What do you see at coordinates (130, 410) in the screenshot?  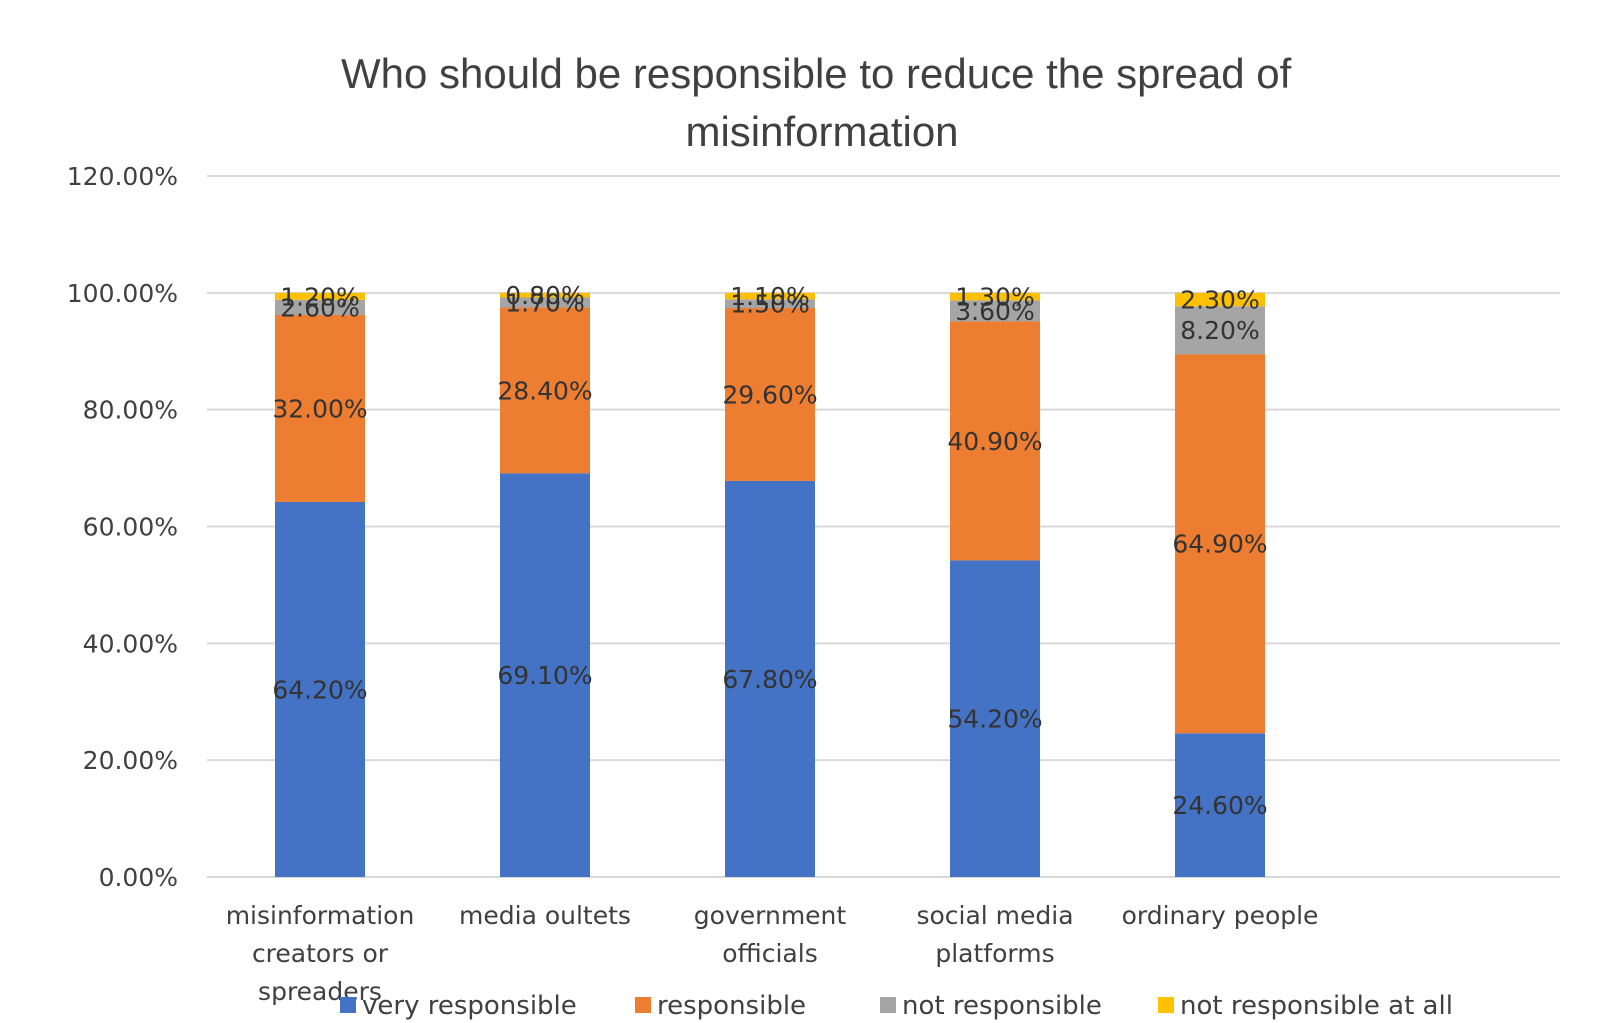 I see `y-tick-label: 80.00%` at bounding box center [130, 410].